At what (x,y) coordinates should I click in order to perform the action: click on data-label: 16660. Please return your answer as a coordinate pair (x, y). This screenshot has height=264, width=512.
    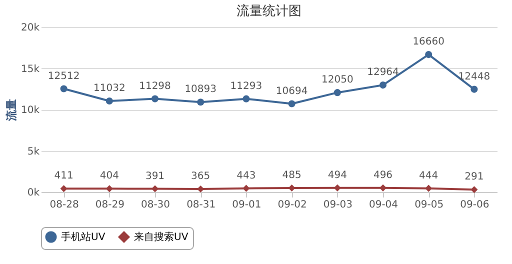
    Looking at the image, I should click on (428, 42).